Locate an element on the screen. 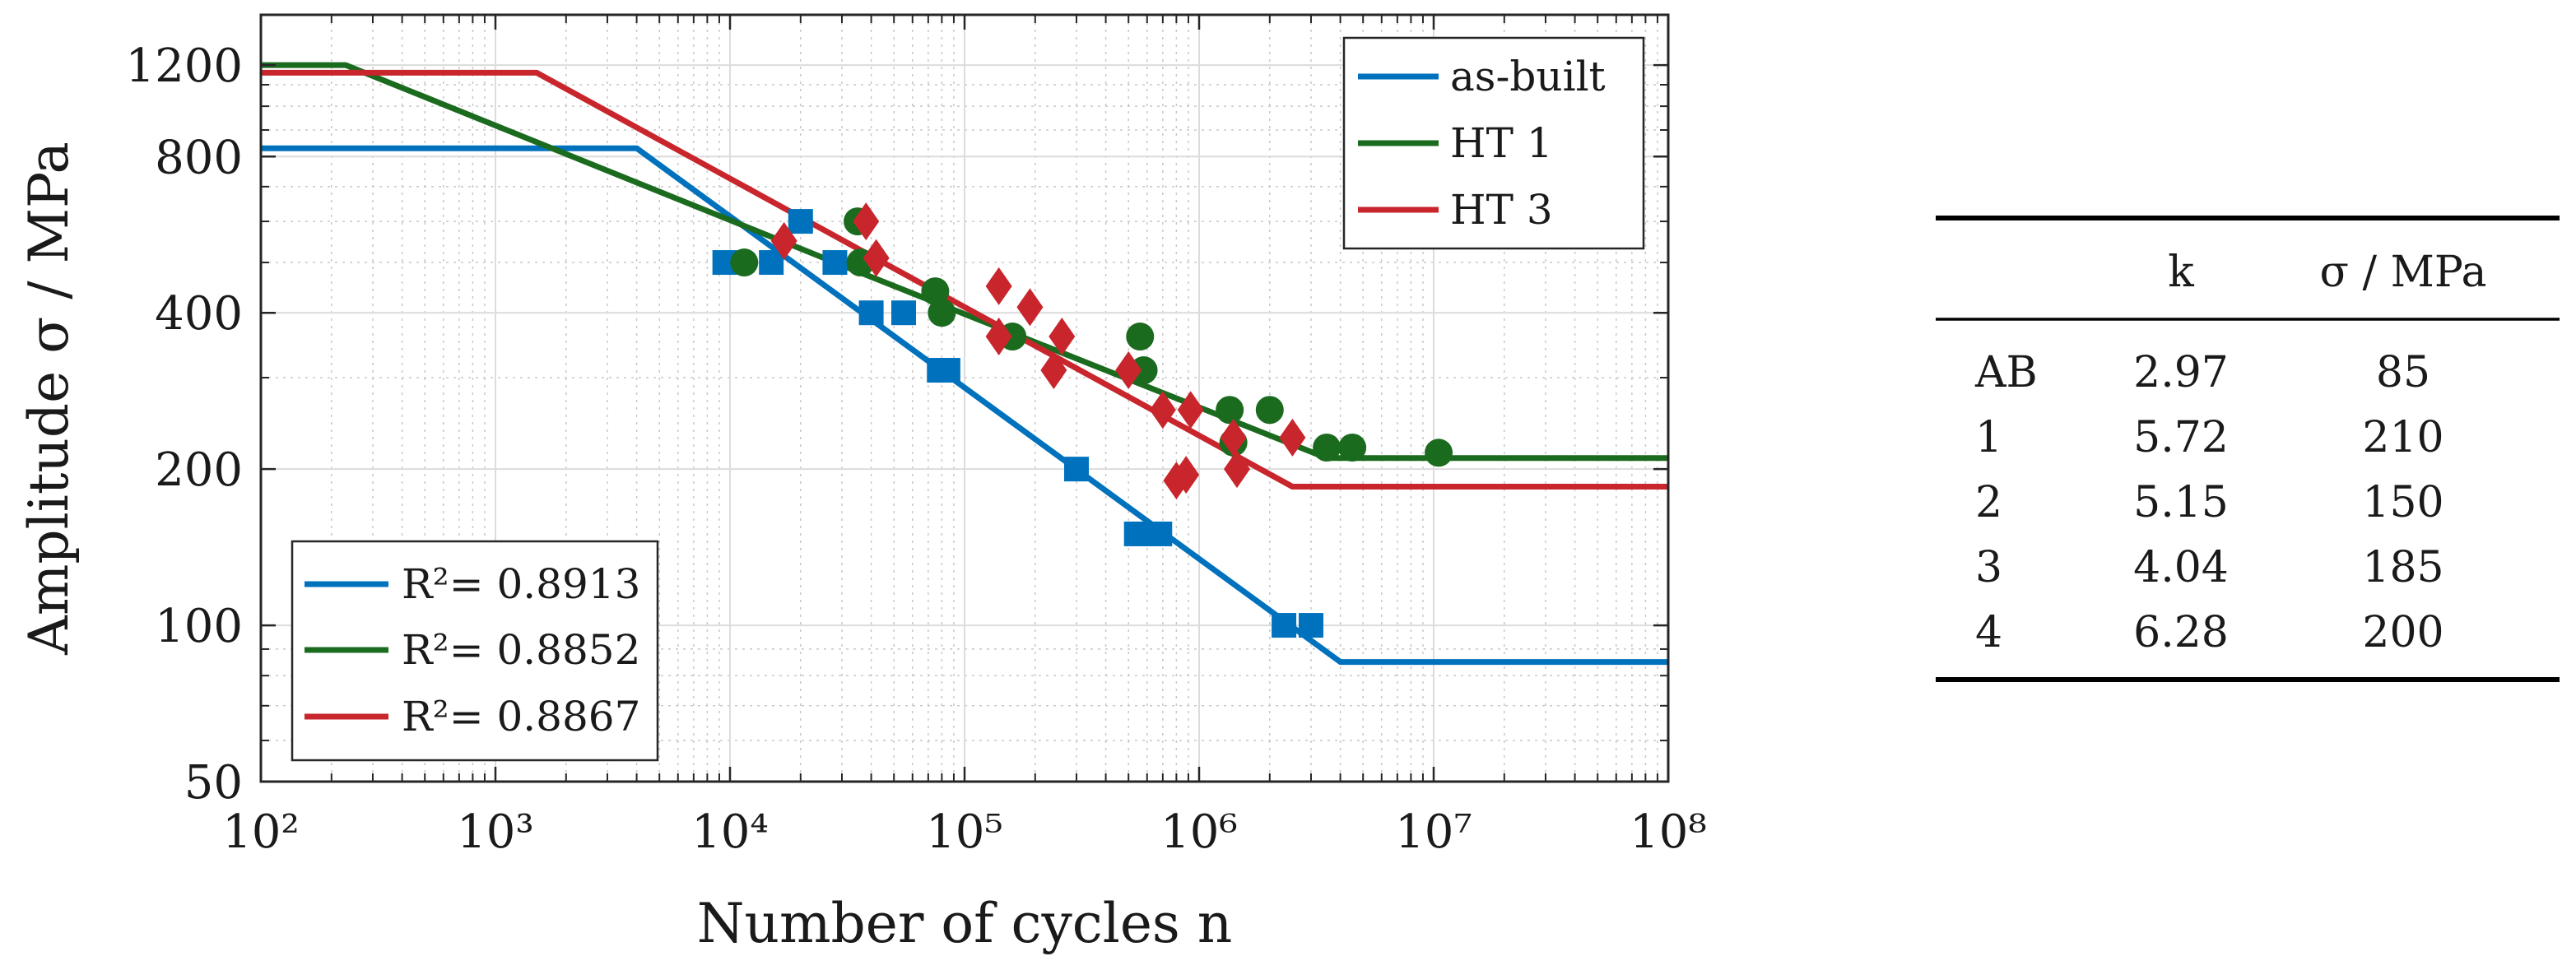  y-tick-labels: 50 100 200 400 800 1200 is located at coordinates (184, 424).